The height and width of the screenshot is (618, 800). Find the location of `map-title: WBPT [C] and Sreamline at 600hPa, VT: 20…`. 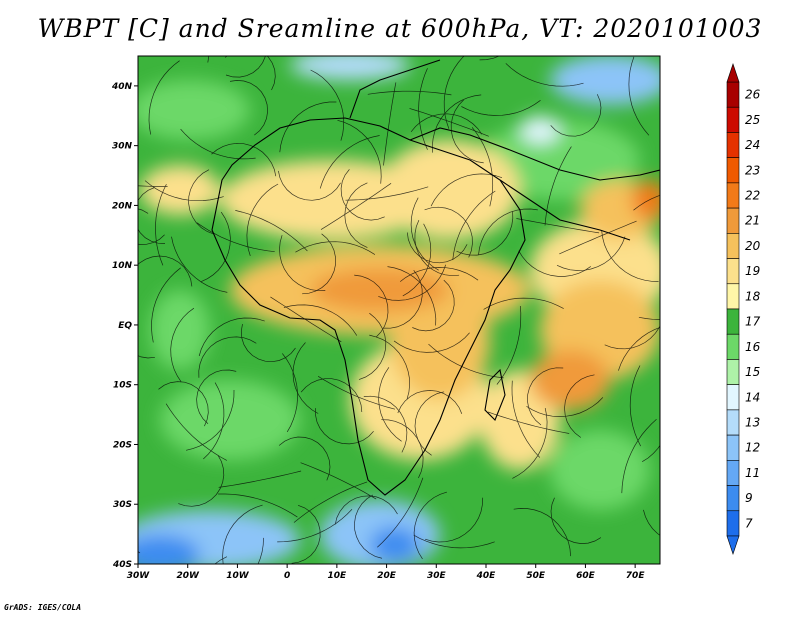

map-title: WBPT [C] and Sreamline at 600hPa, VT: 20… is located at coordinates (400, 28).